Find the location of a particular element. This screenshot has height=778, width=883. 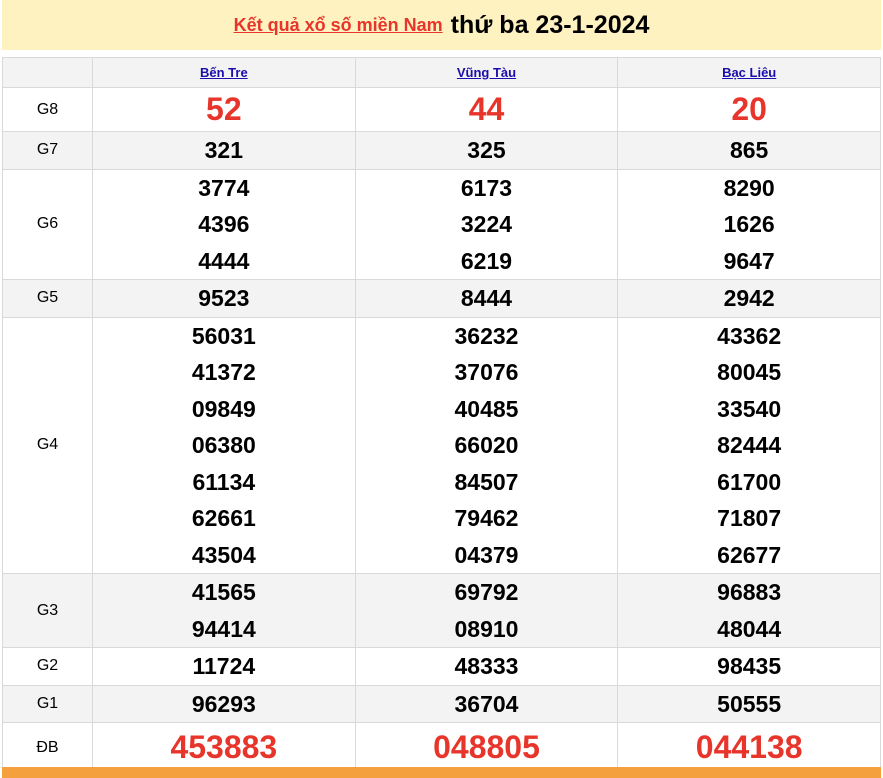

prize-number: 56031 is located at coordinates (223, 335).